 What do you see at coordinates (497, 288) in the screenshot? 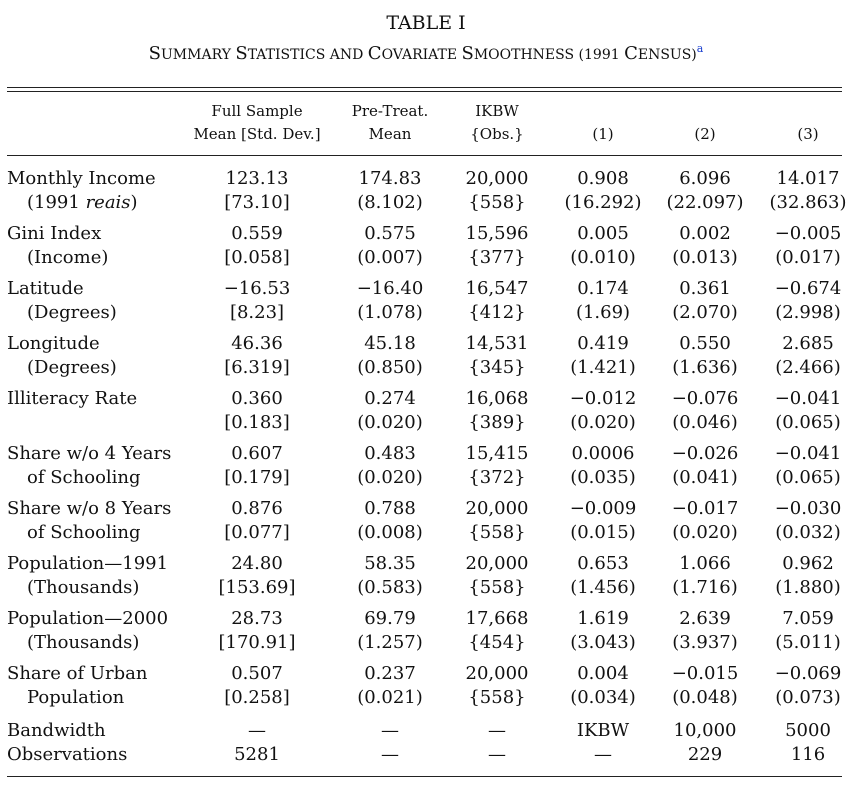
I see `value-ikbw-obs: 16,547` at bounding box center [497, 288].